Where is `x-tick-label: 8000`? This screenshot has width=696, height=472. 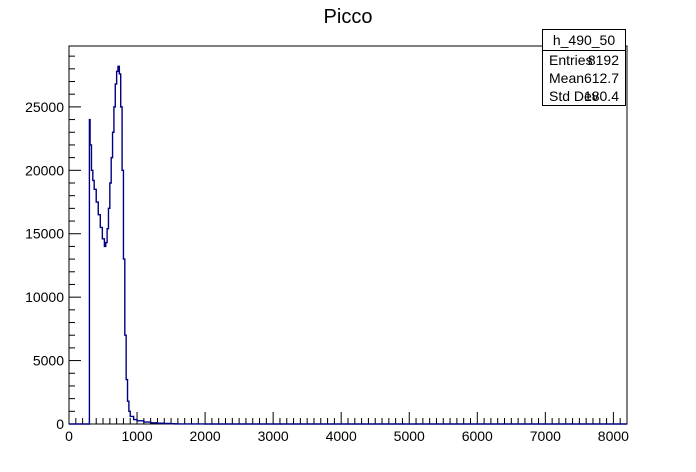 x-tick-label: 8000 is located at coordinates (613, 436).